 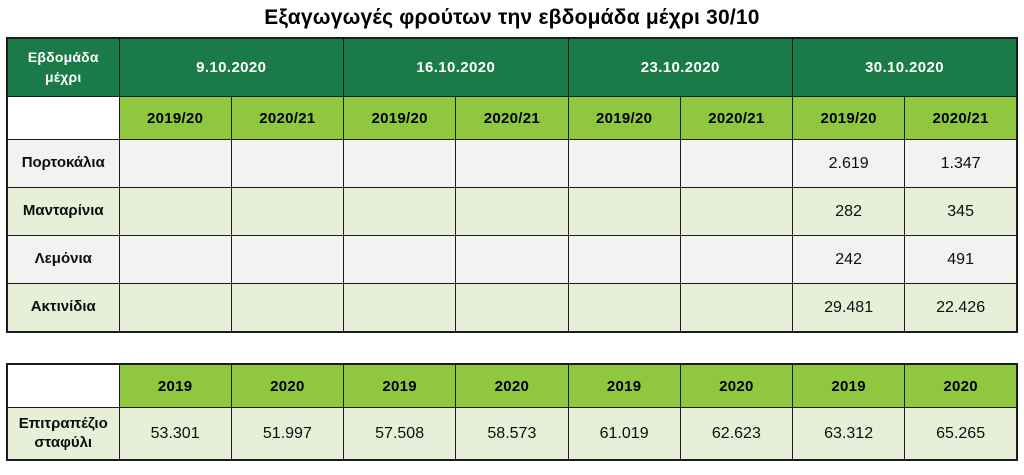 What do you see at coordinates (961, 434) in the screenshot?
I see `value-cell: 65.265` at bounding box center [961, 434].